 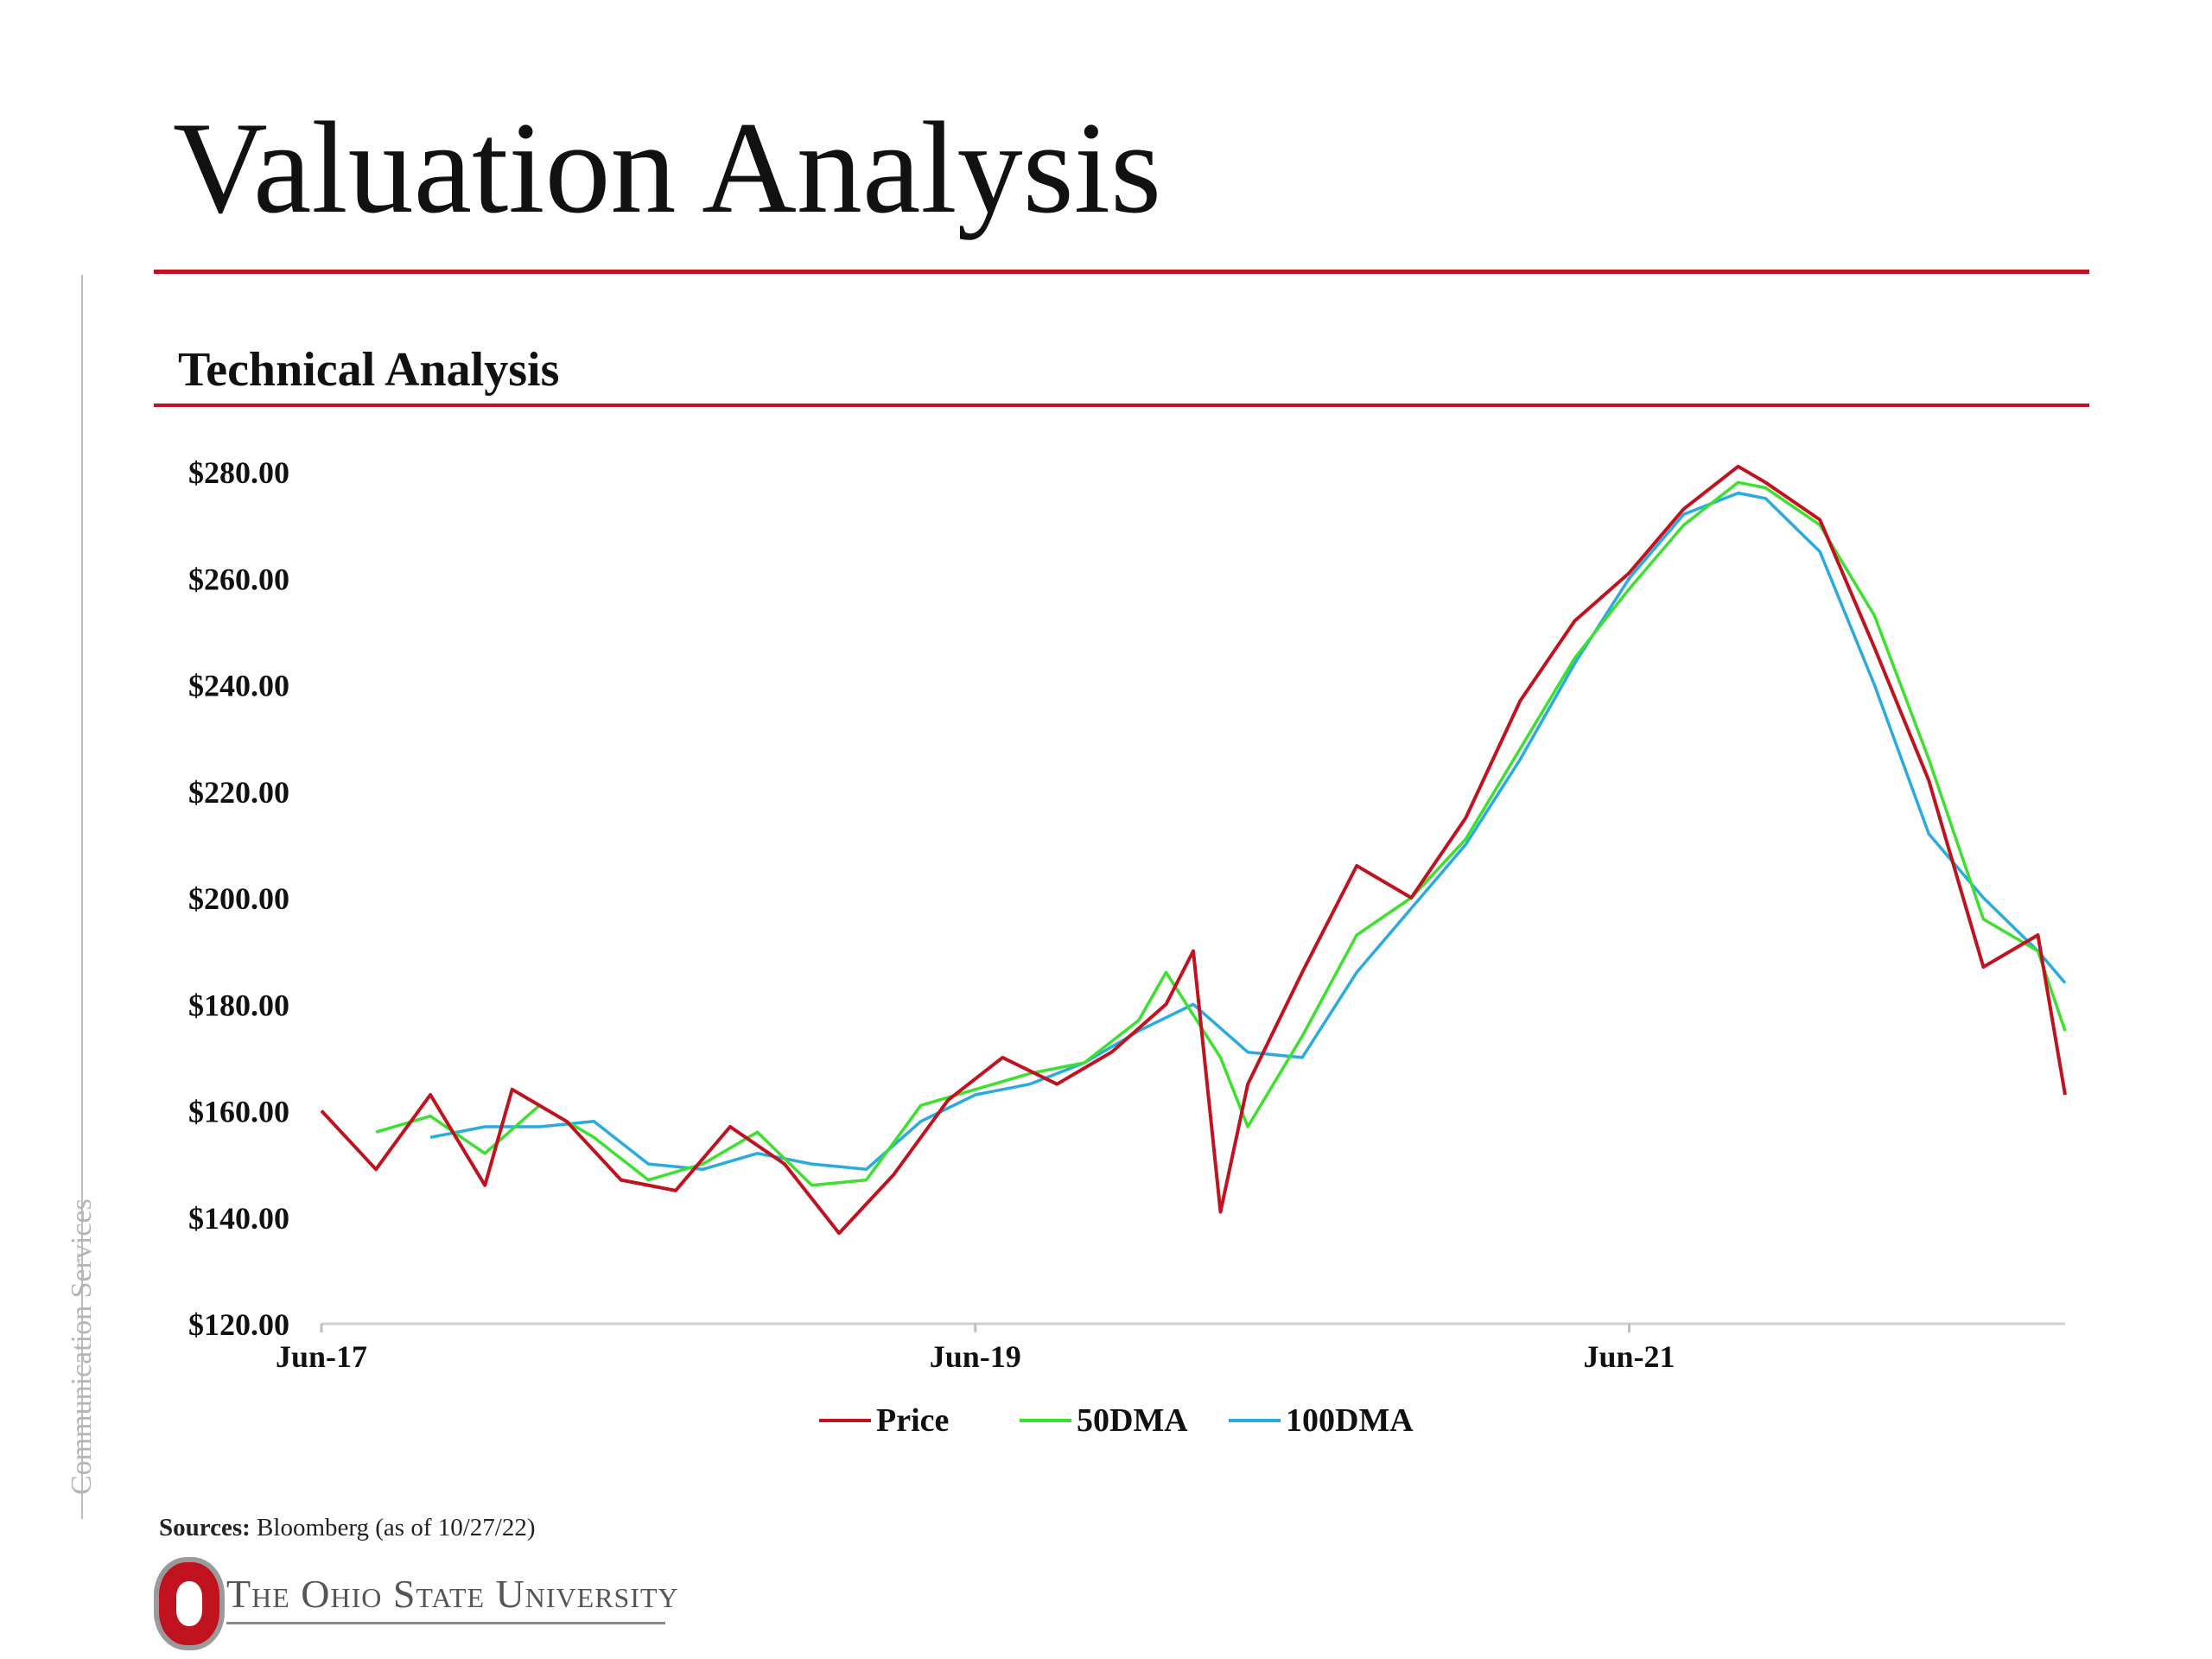 What do you see at coordinates (189, 1603) in the screenshot?
I see `block-o-logo` at bounding box center [189, 1603].